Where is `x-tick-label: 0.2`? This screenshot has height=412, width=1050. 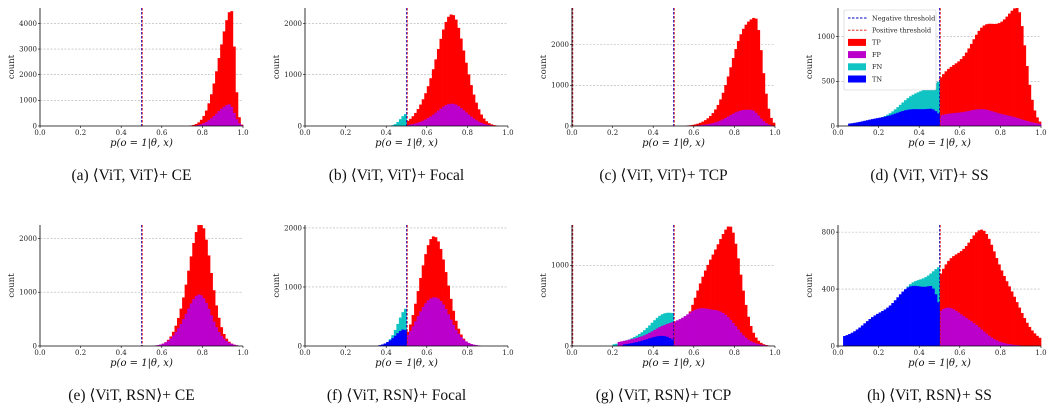
x-tick-label: 0.2 is located at coordinates (878, 353).